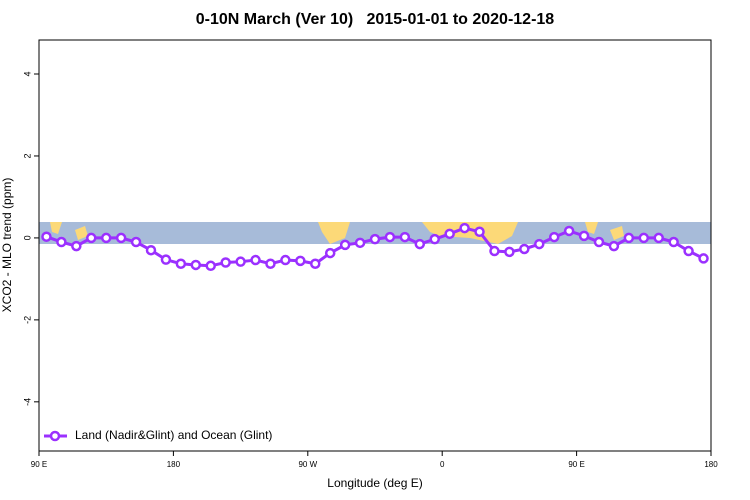  What do you see at coordinates (307, 464) in the screenshot?
I see `x-tick-label: 90 W` at bounding box center [307, 464].